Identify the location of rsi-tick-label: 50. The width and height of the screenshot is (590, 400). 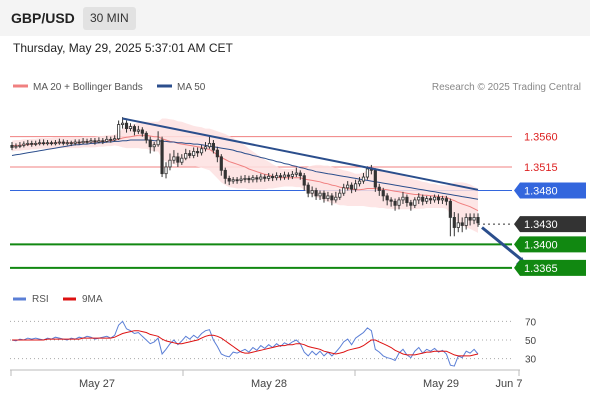
(531, 341).